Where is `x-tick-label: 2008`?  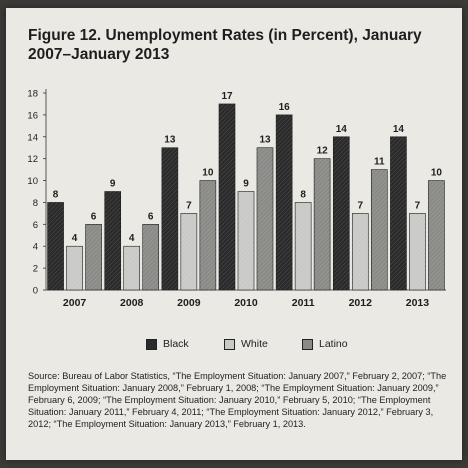
x-tick-label: 2008 is located at coordinates (132, 303).